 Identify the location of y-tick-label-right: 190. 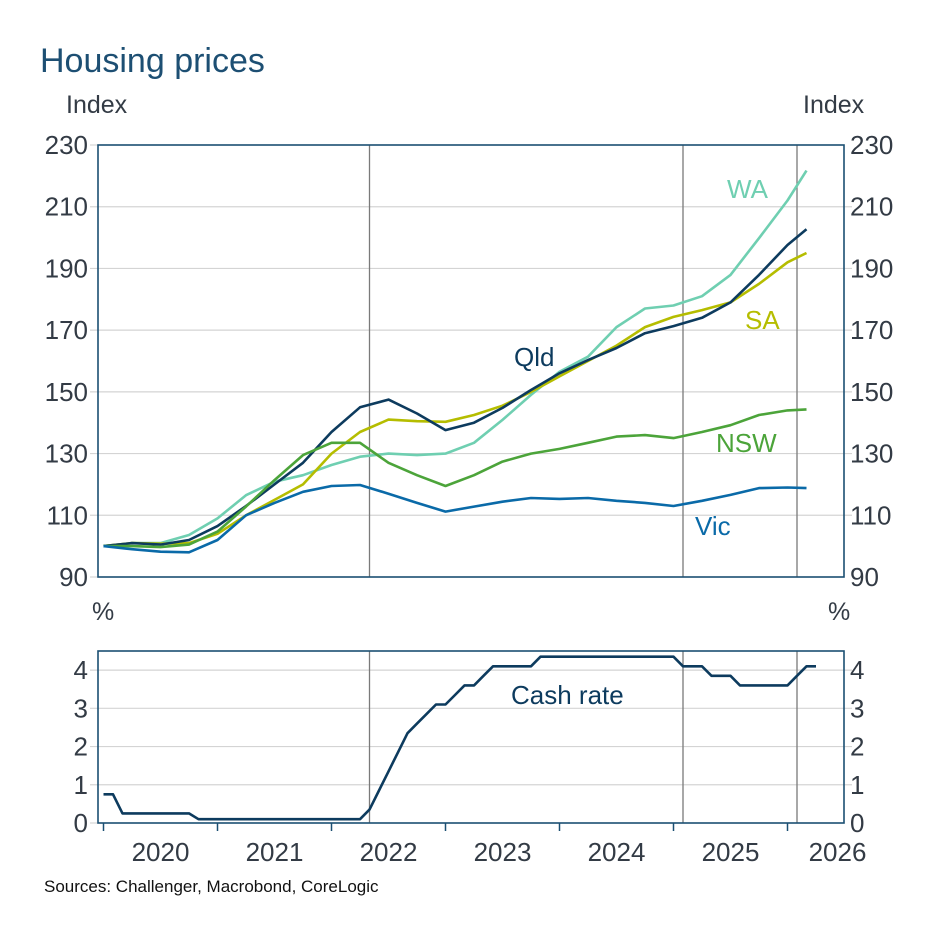
(871, 268).